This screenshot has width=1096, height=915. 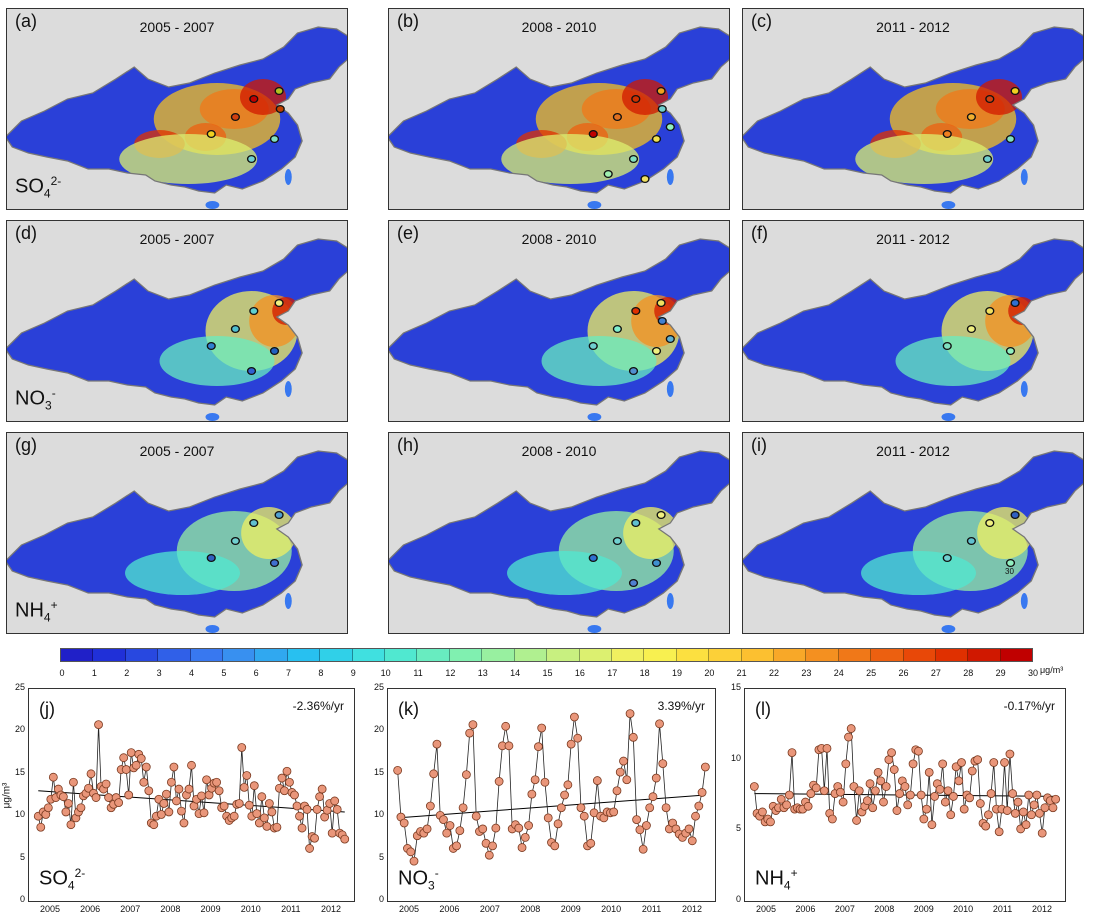 I want to click on colorbar-tick-label: 7, so click(x=289, y=673).